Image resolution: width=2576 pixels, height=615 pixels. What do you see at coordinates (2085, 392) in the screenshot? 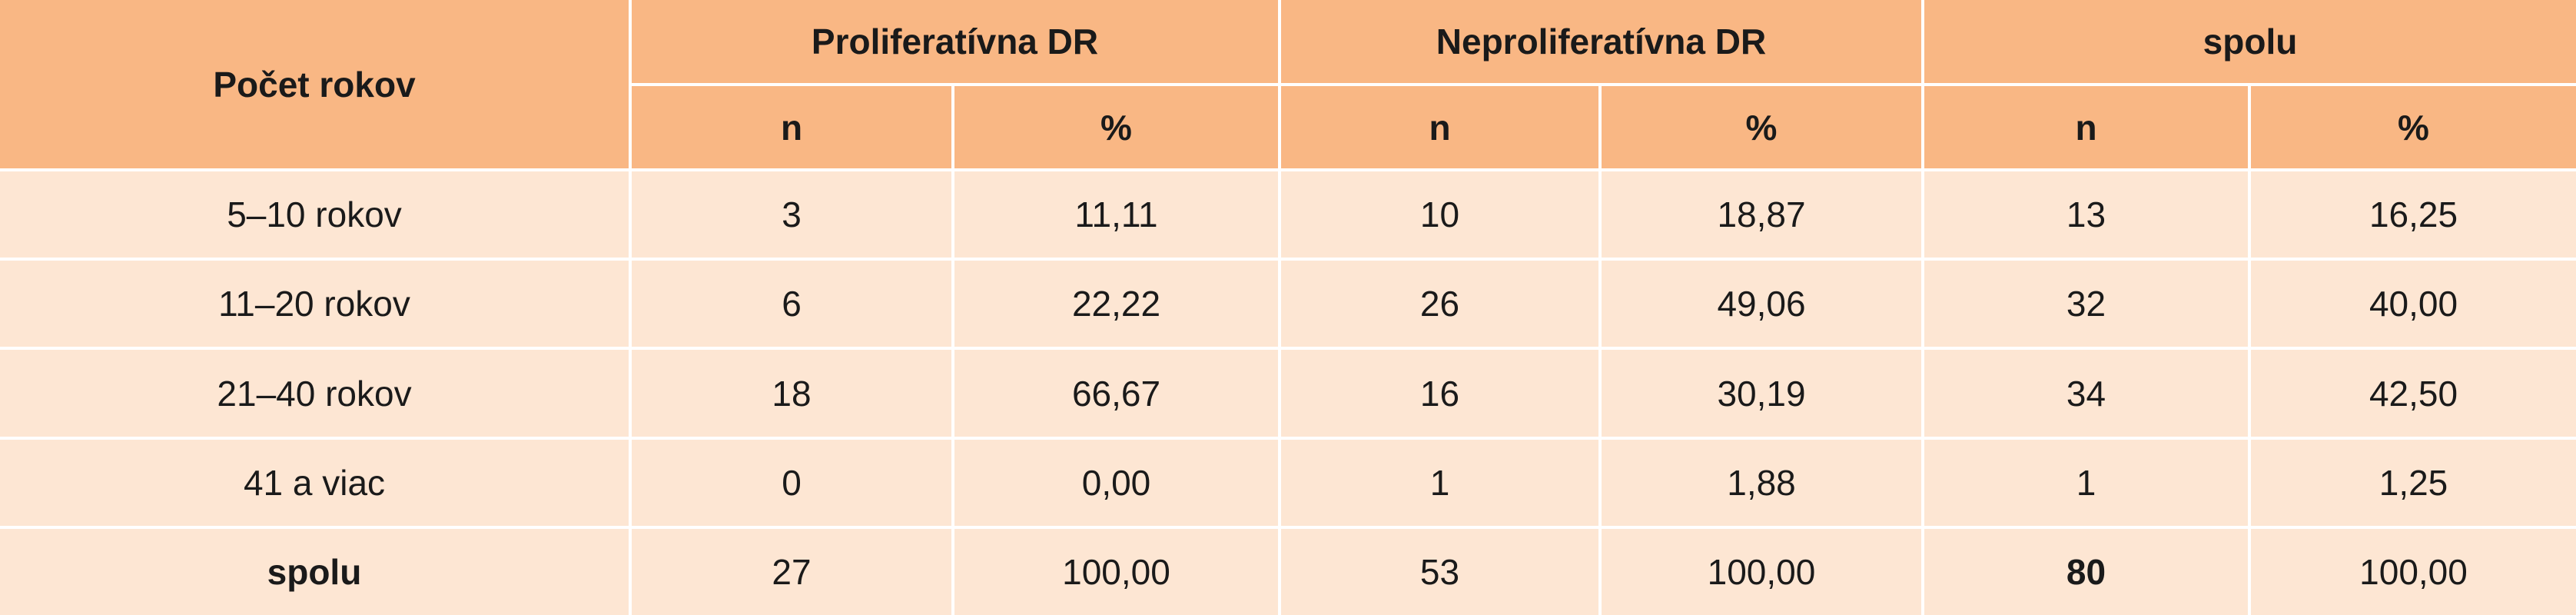
I see `cell-value: 34` at bounding box center [2085, 392].